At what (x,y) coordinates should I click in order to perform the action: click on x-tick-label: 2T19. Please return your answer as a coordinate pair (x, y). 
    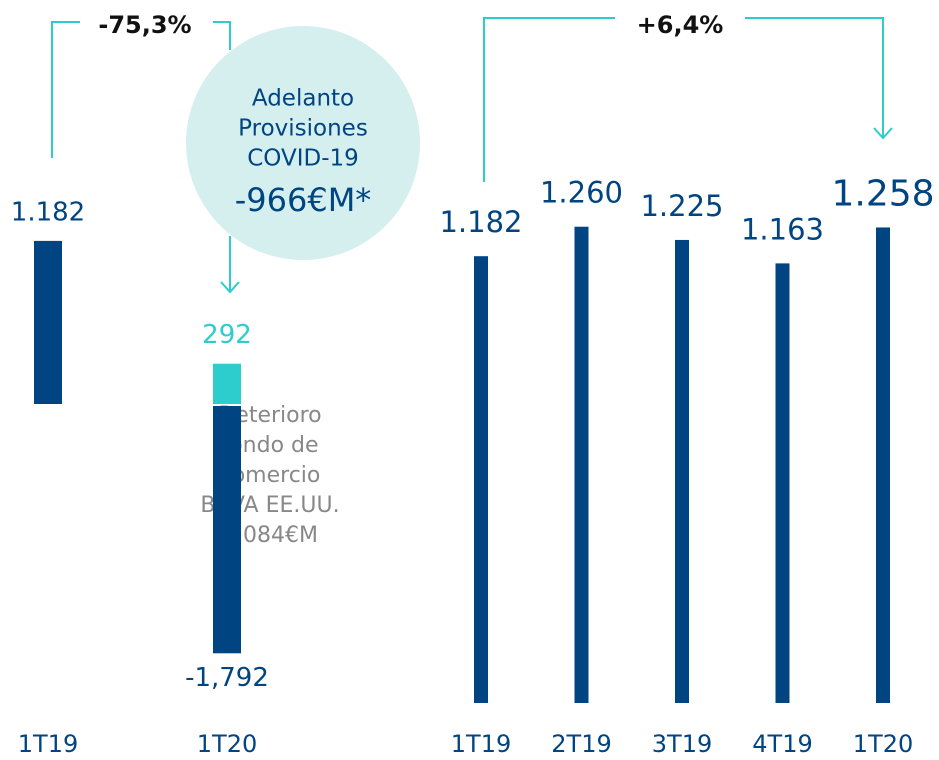
    Looking at the image, I should click on (581, 744).